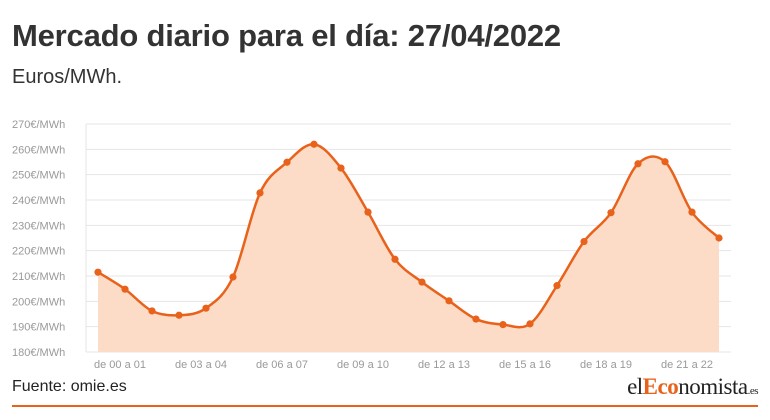 Image resolution: width=770 pixels, height=420 pixels. Describe the element at coordinates (525, 364) in the screenshot. I see `x-tick-label: de 15 a 16` at that location.